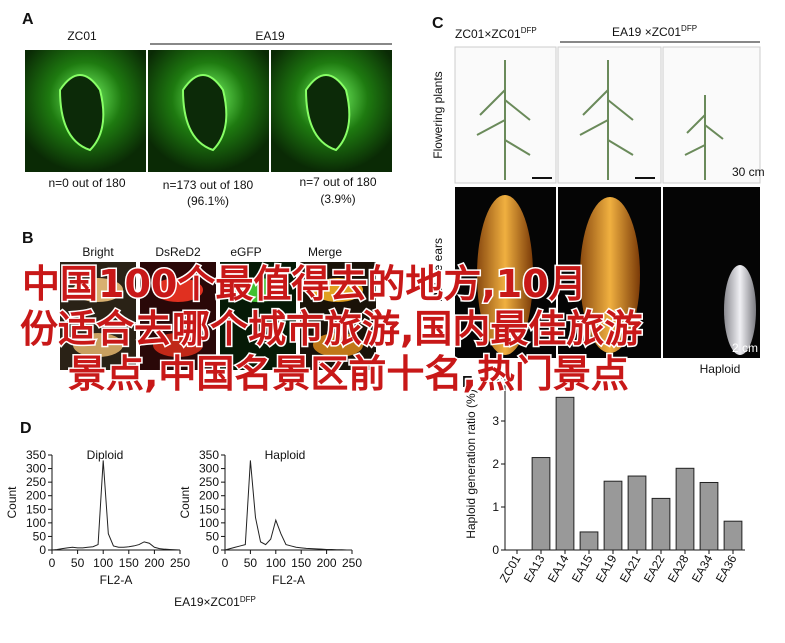 This screenshot has height=643, width=785. I want to click on y-tick-label: 2, so click(495, 464).